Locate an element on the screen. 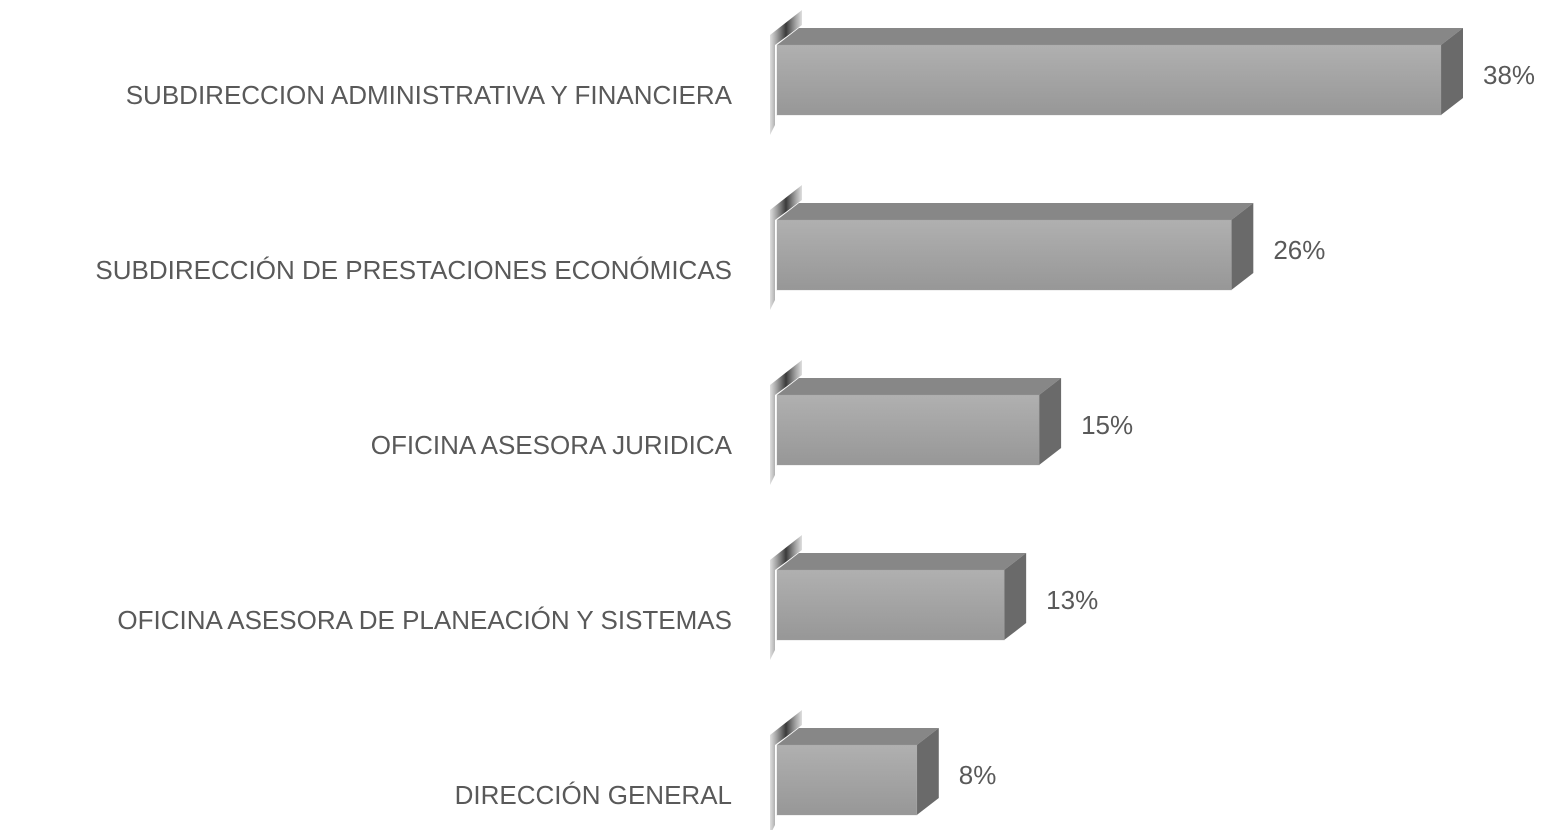 This screenshot has width=1553, height=830. category-label: OFICINA ASESORA JURIDICA is located at coordinates (552, 445).